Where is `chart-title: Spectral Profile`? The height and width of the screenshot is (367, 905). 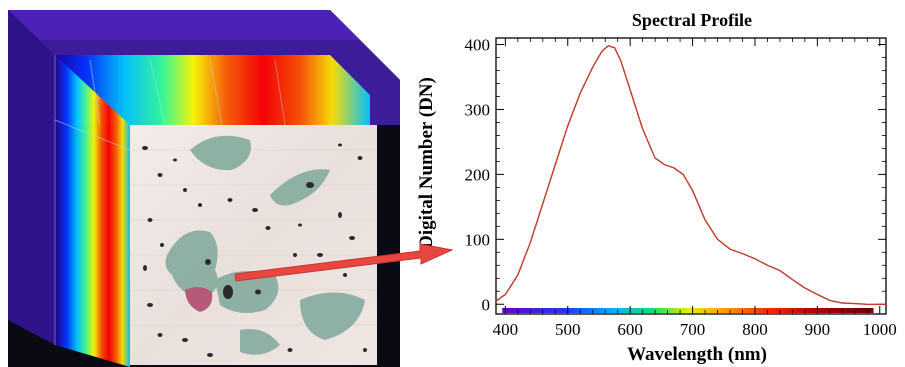 chart-title: Spectral Profile is located at coordinates (692, 20).